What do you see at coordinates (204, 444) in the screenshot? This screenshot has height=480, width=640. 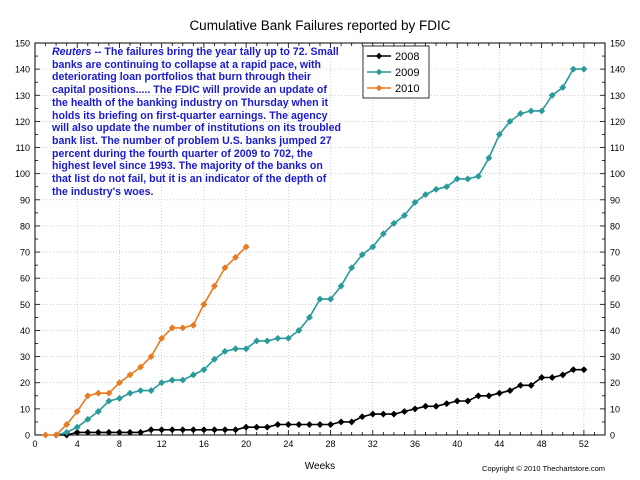 I see `x-tick-label: 16` at bounding box center [204, 444].